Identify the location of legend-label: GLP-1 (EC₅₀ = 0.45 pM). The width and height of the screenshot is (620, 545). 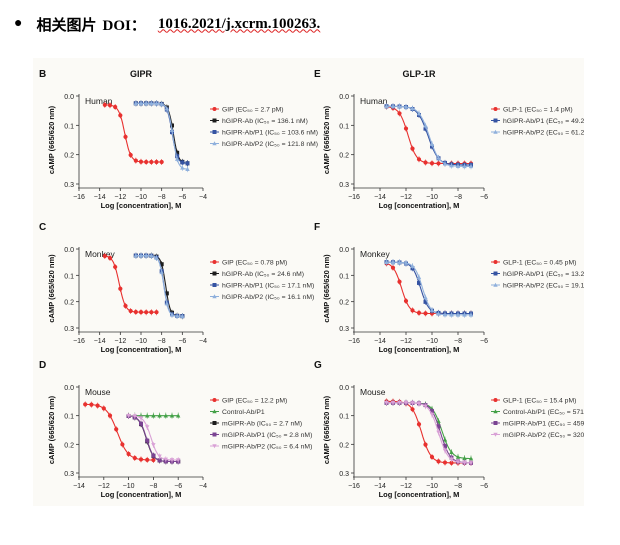
(539, 263).